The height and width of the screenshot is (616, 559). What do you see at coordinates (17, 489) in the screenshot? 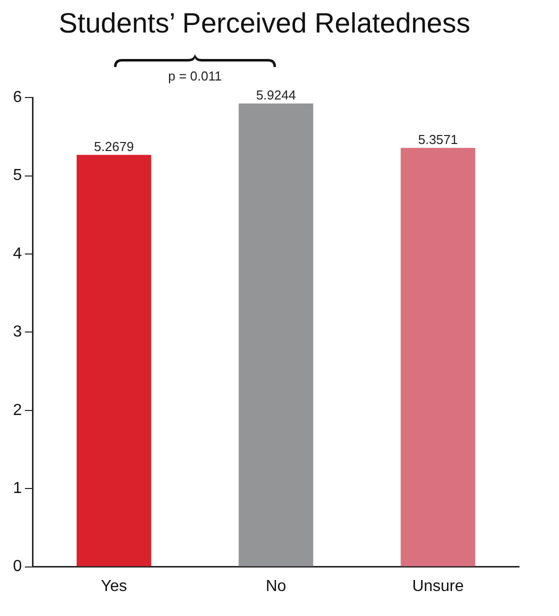
I see `y-tick-label: 1` at bounding box center [17, 489].